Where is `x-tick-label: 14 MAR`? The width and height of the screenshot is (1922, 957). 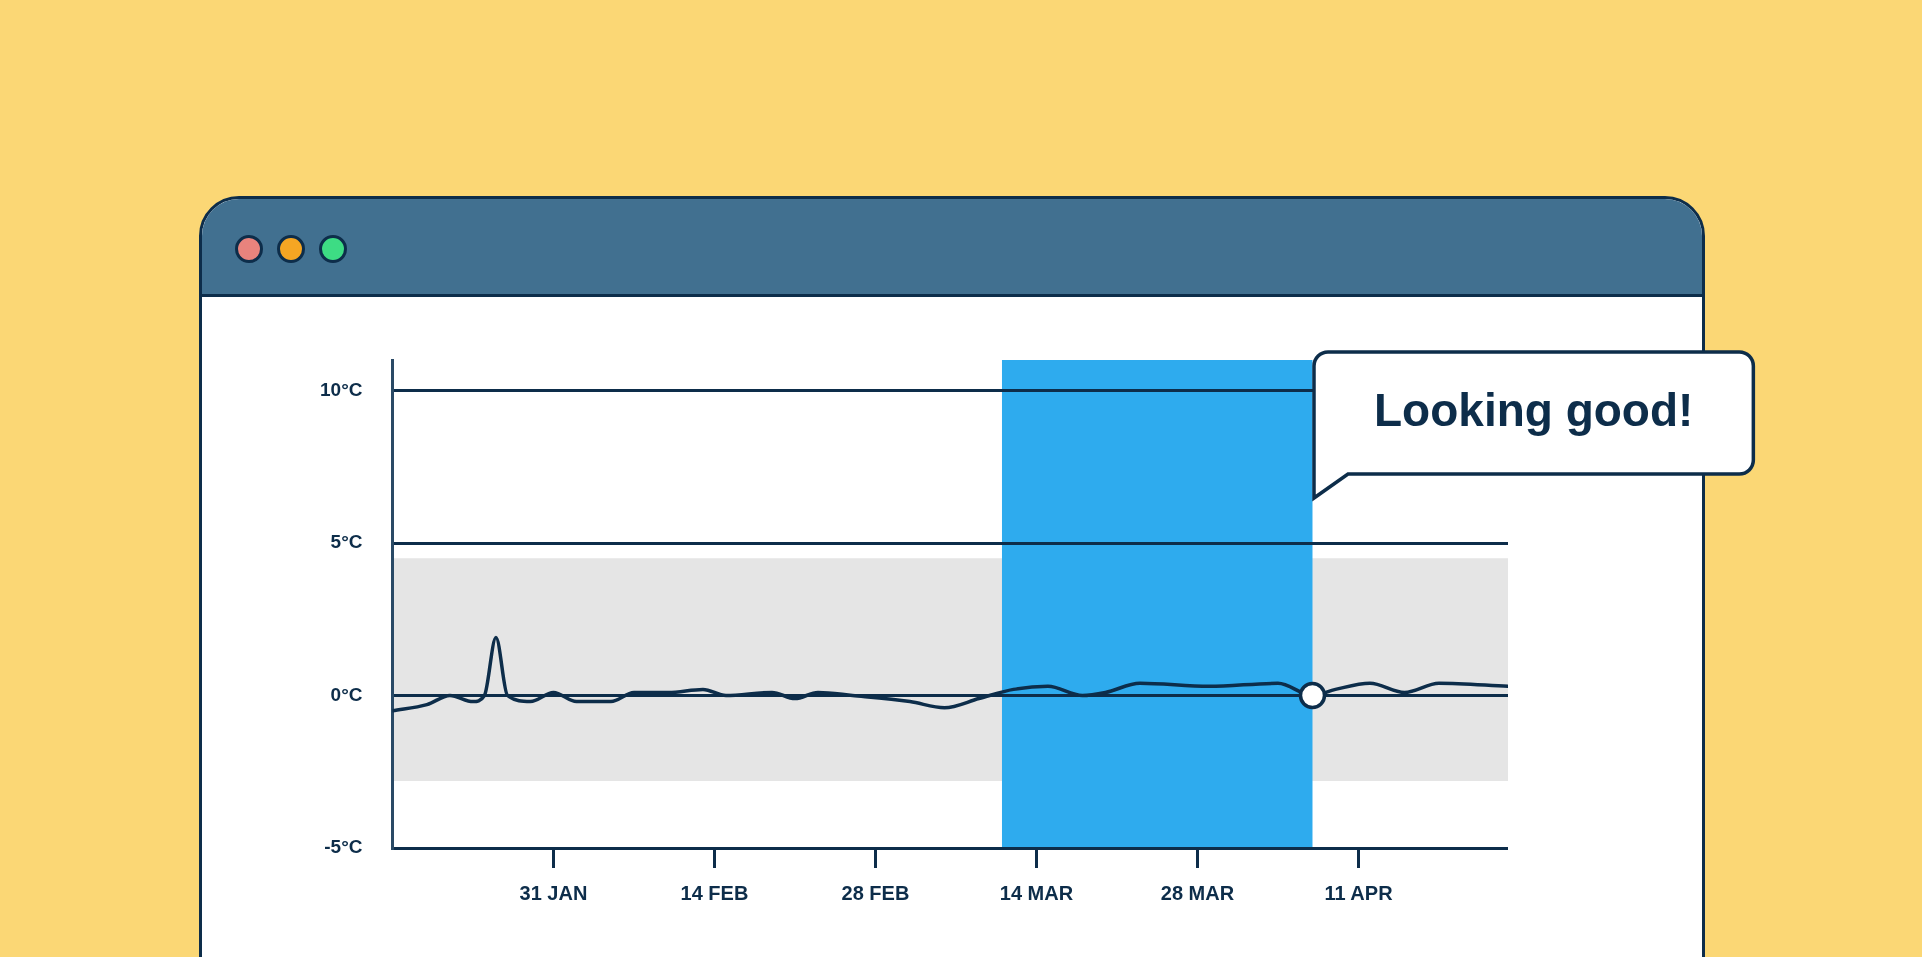 x-tick-label: 14 MAR is located at coordinates (1036, 892).